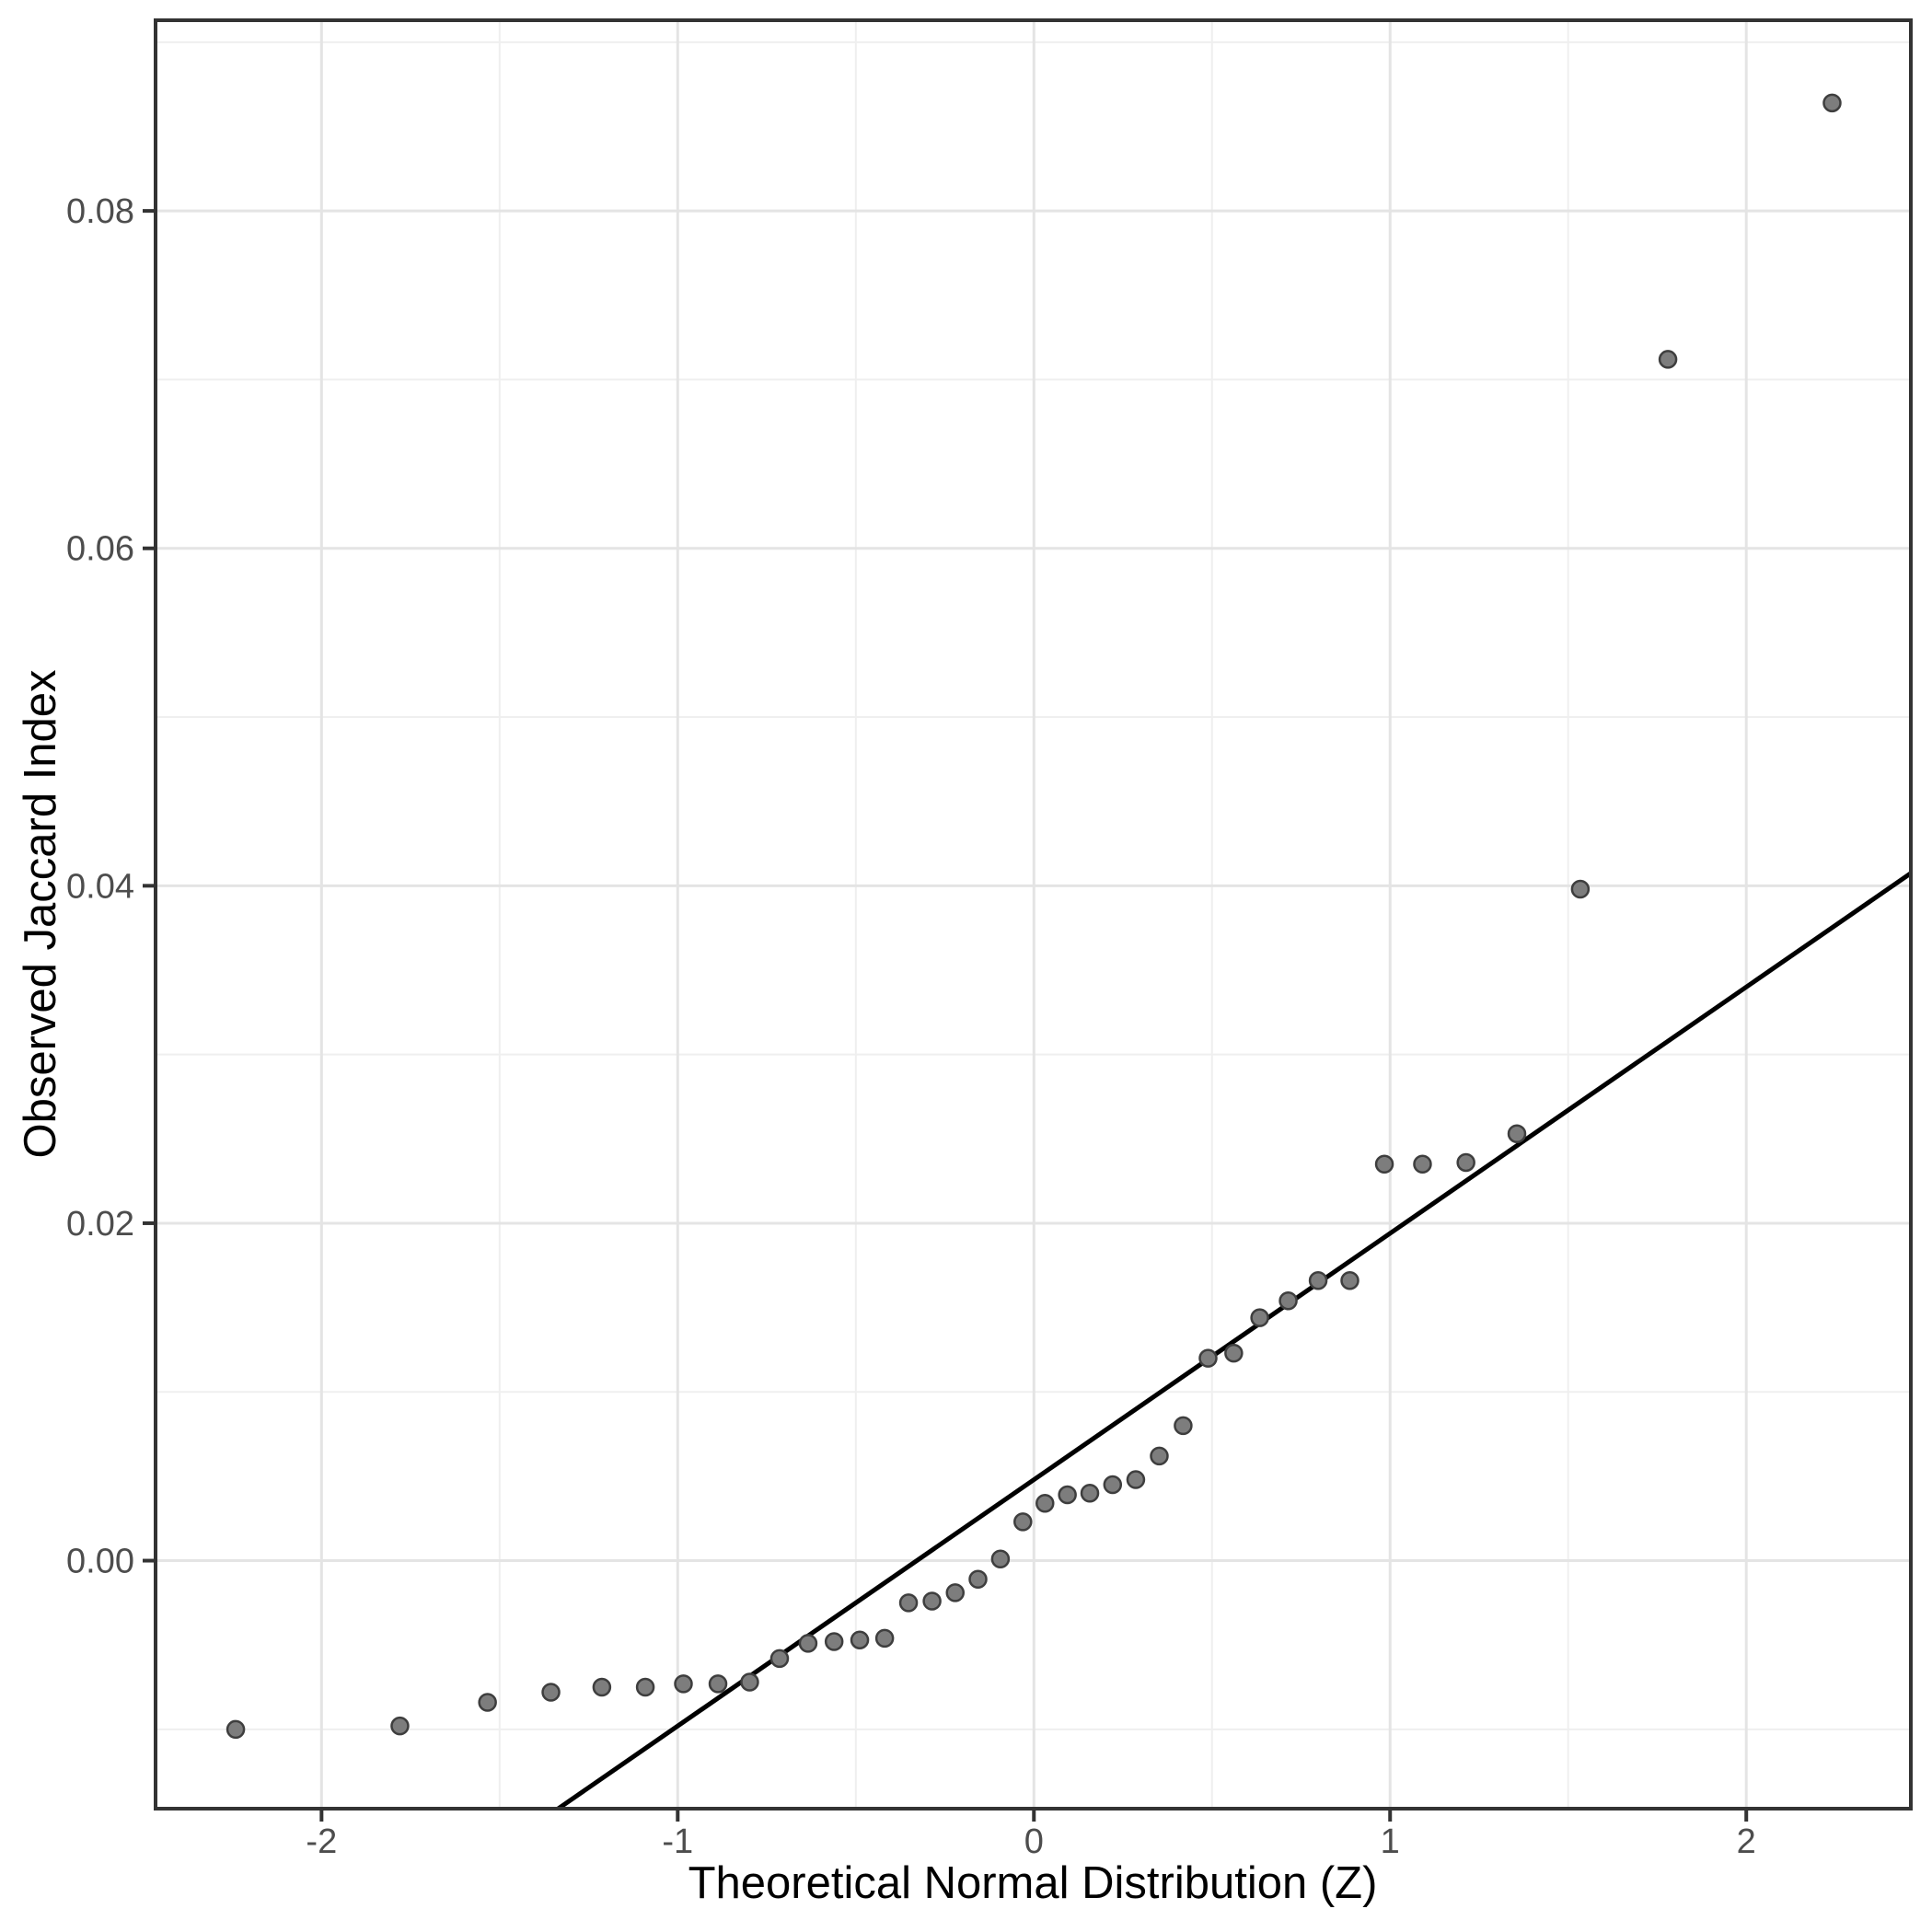  Describe the element at coordinates (100, 1562) in the screenshot. I see `y-tick-label: 0.00` at that location.